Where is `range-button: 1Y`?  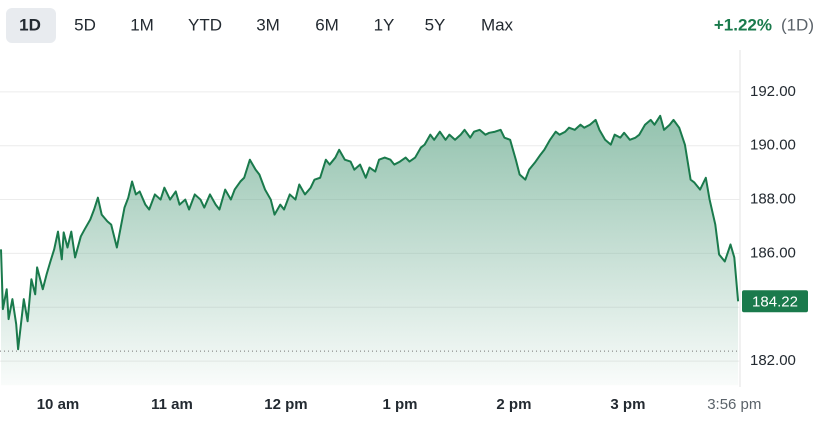
range-button: 1Y is located at coordinates (384, 24).